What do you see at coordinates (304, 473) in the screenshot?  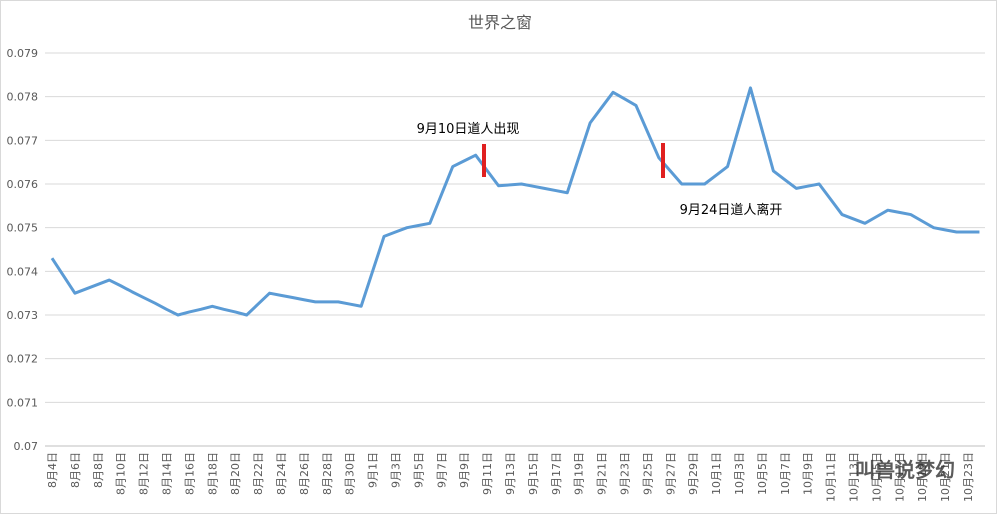 I see `x-tick-label: 8月26日` at bounding box center [304, 473].